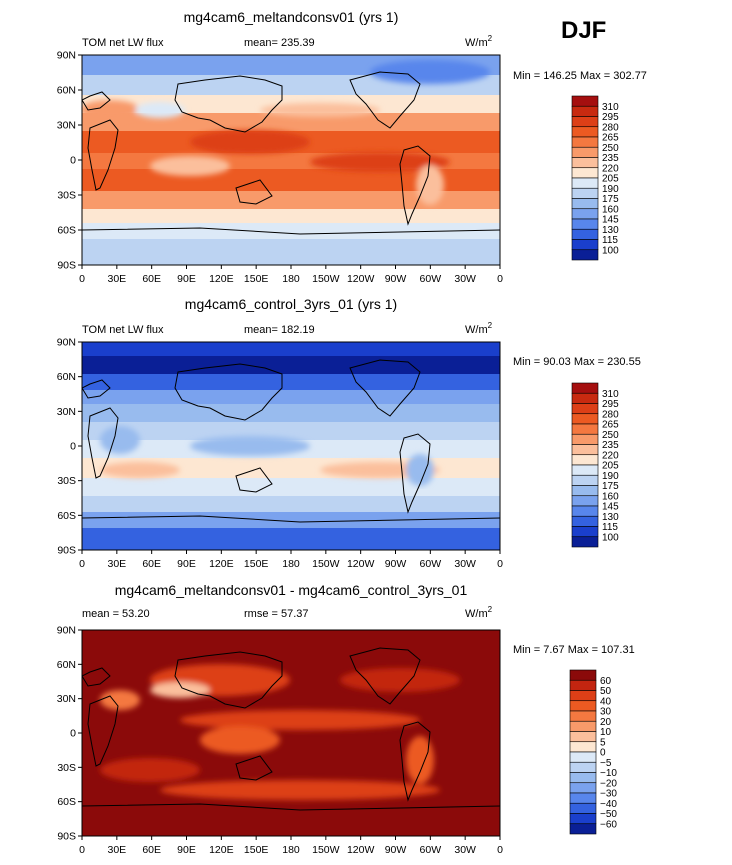 The width and height of the screenshot is (732, 865). Describe the element at coordinates (66, 377) in the screenshot. I see `panel-1-lat-tick-label: 60N` at that location.